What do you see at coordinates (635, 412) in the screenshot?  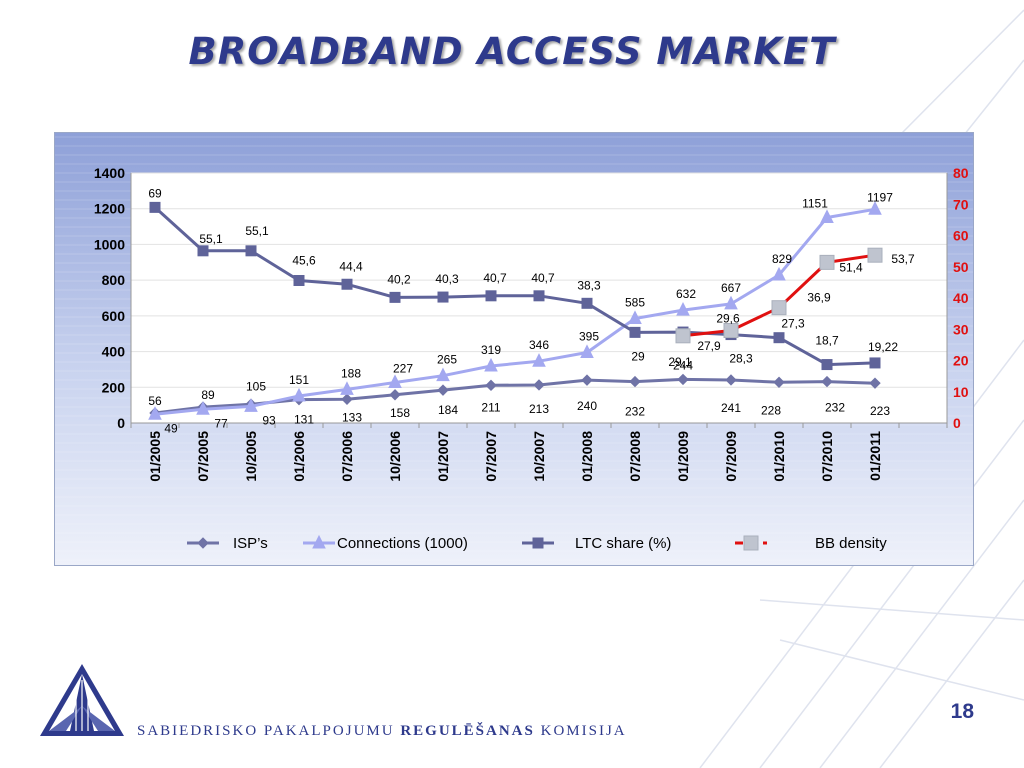 I see `data-label: 232` at bounding box center [635, 412].